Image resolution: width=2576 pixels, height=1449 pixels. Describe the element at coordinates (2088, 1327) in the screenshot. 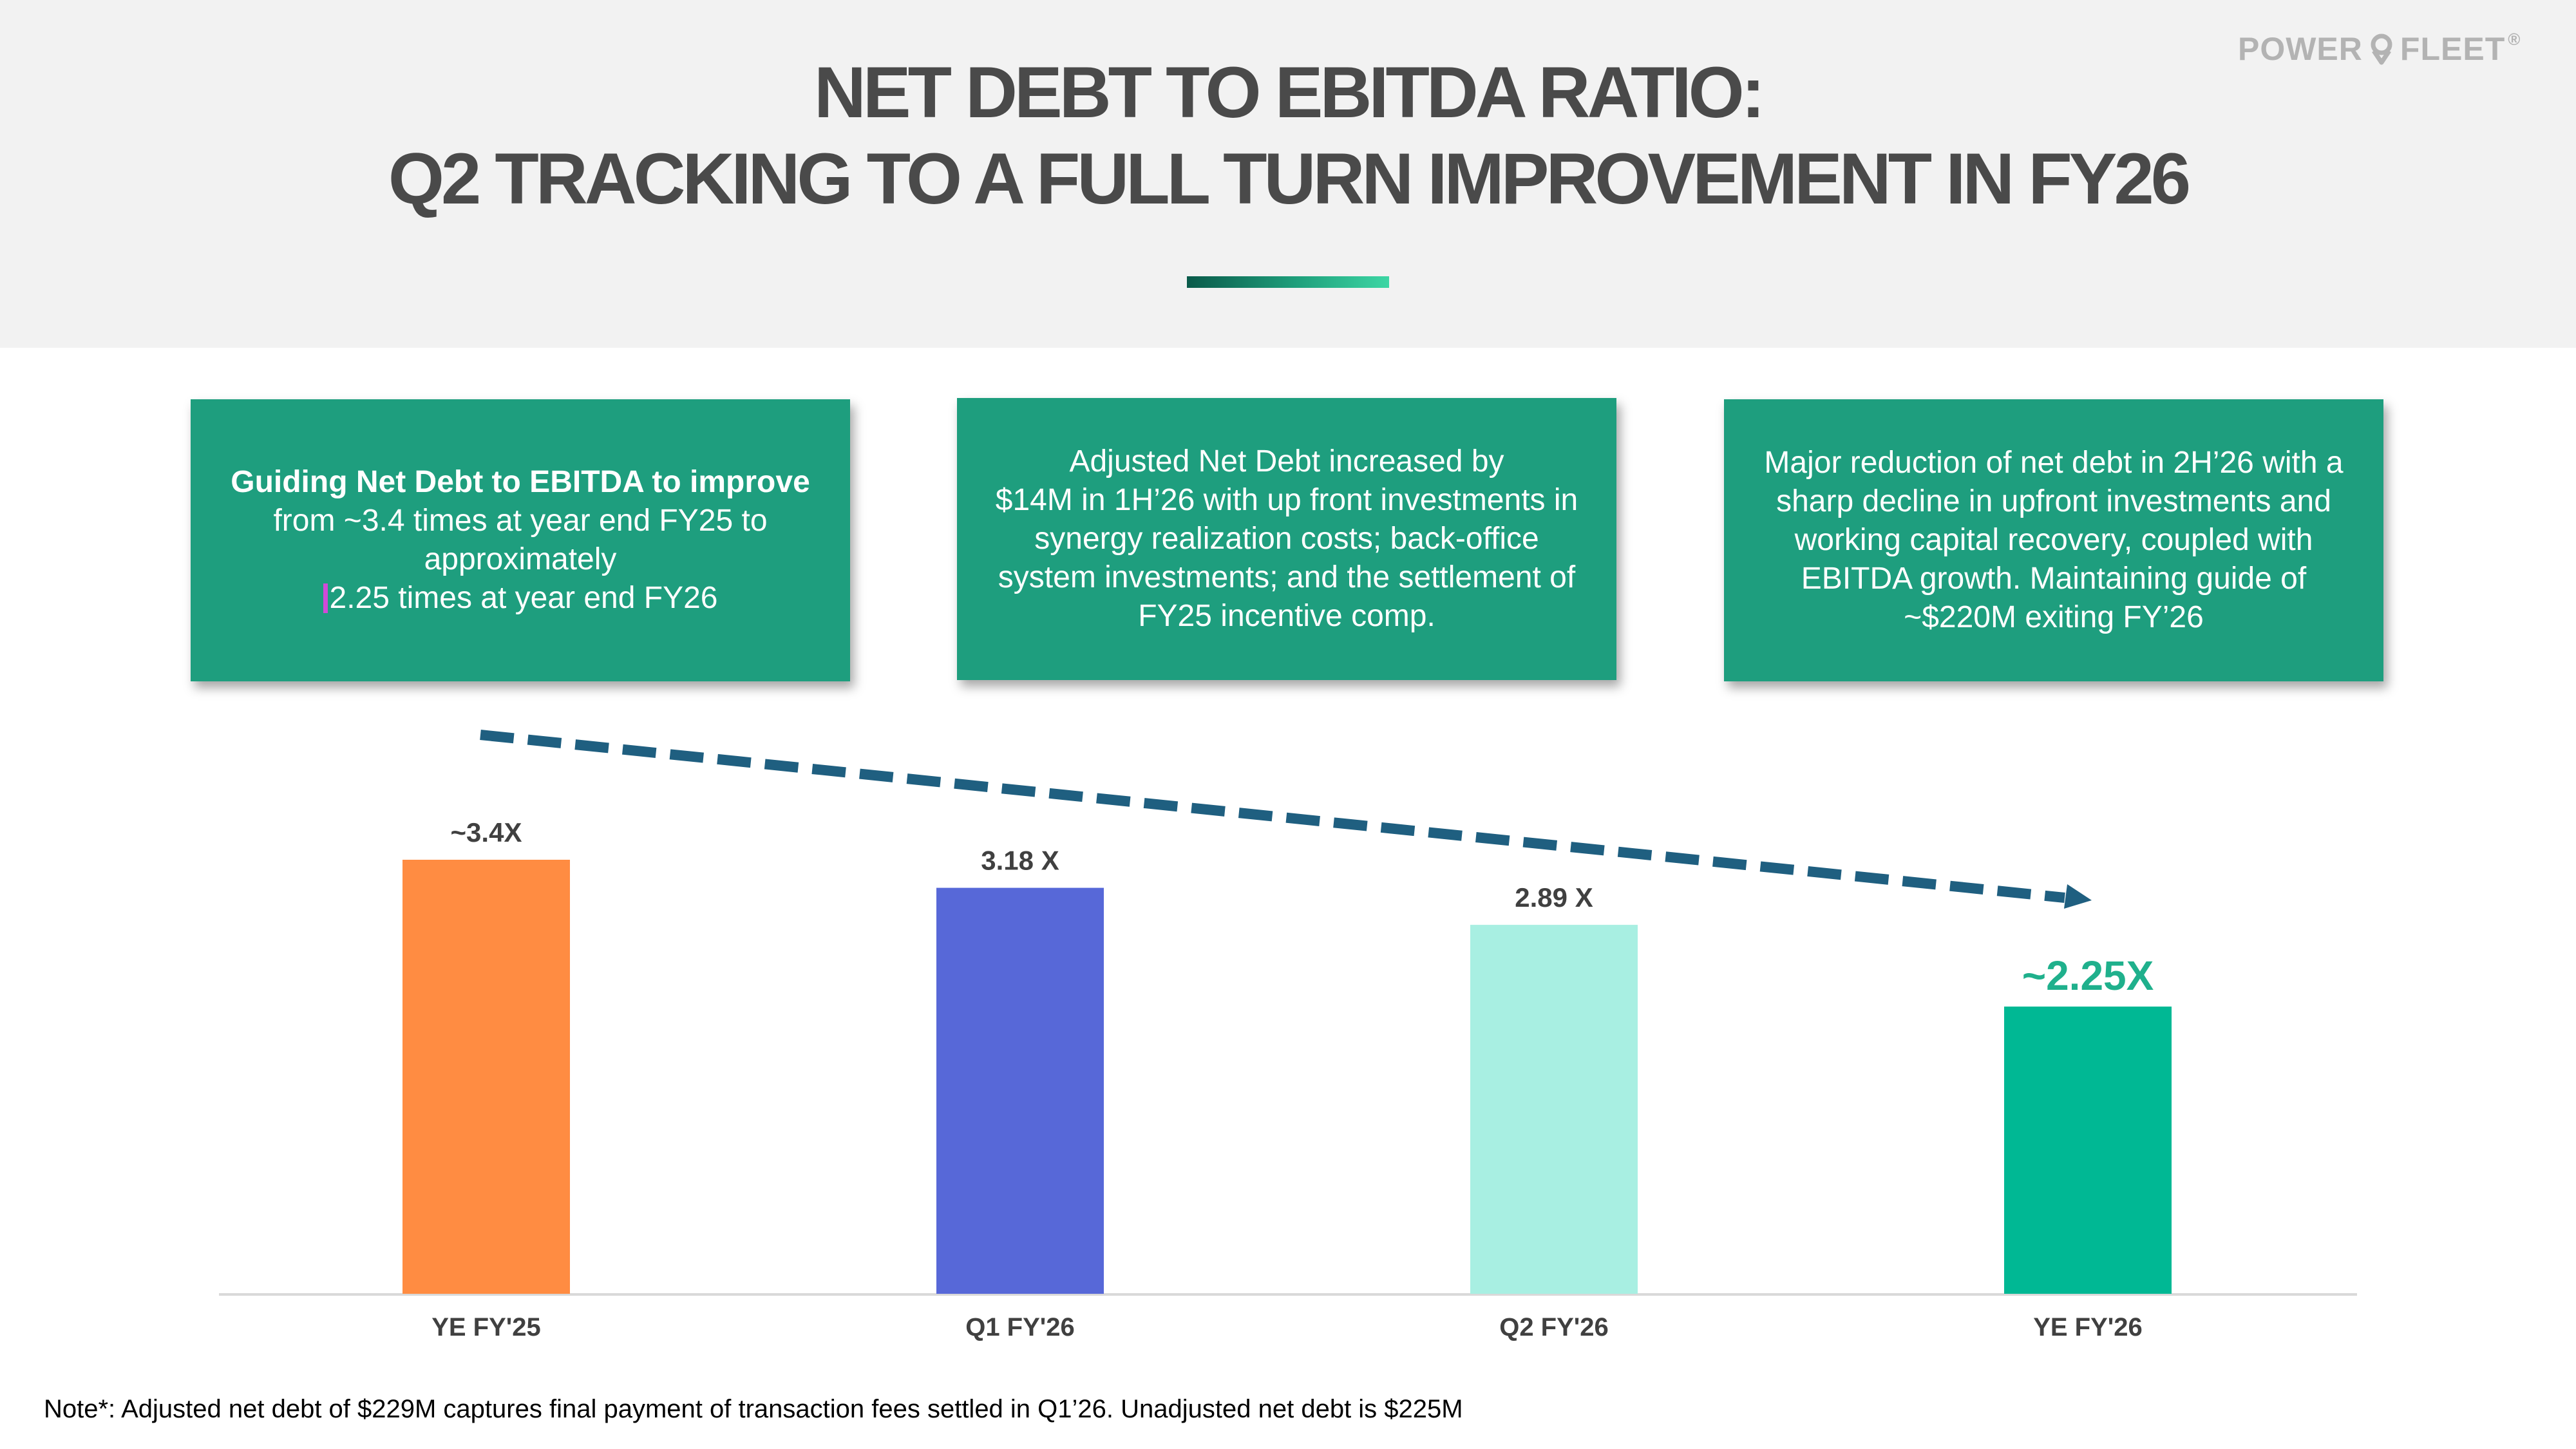

I see `x-tick-label-4: YE FY'26` at that location.